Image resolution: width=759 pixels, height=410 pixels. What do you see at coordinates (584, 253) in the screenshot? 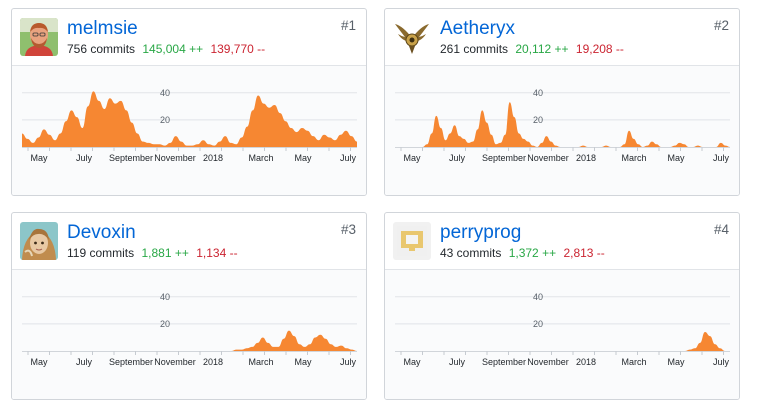
I see `deletions-count: 2,813 --` at bounding box center [584, 253].